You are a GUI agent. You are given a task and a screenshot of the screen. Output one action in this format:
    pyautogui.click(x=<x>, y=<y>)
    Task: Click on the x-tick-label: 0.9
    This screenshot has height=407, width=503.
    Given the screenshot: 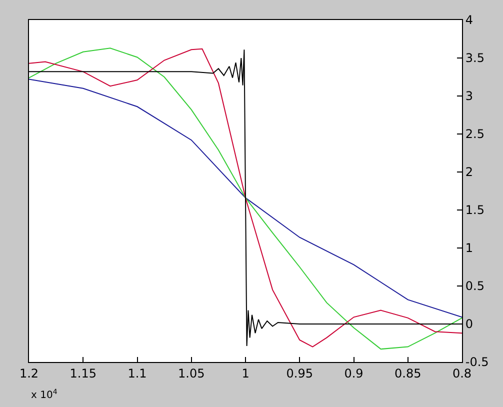 What is the action you would take?
    pyautogui.click(x=354, y=373)
    